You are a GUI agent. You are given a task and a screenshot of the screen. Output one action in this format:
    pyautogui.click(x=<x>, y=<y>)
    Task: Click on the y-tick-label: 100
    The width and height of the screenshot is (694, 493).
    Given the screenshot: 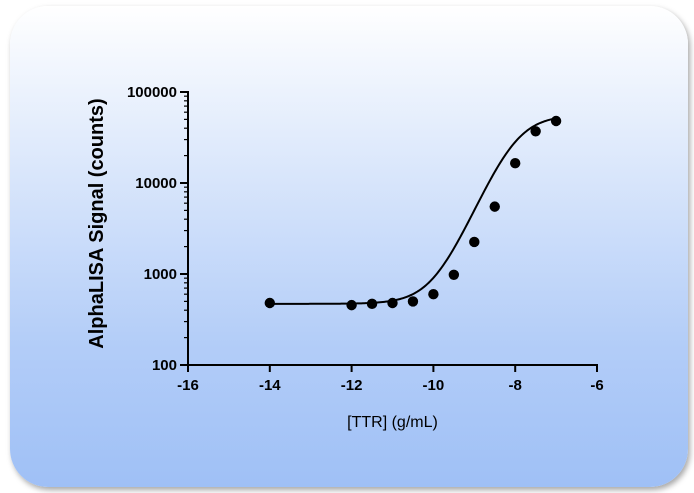 What is the action you would take?
    pyautogui.click(x=164, y=365)
    